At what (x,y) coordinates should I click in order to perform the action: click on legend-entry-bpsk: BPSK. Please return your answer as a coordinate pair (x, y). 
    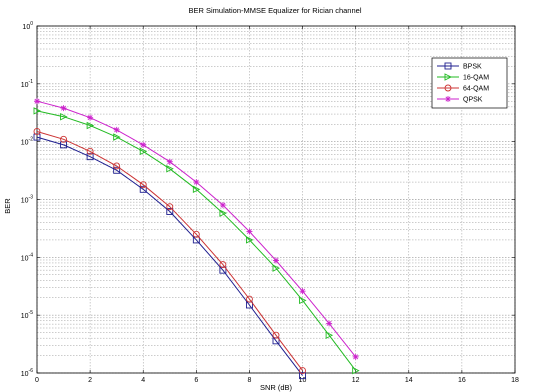
    Looking at the image, I should click on (459, 66).